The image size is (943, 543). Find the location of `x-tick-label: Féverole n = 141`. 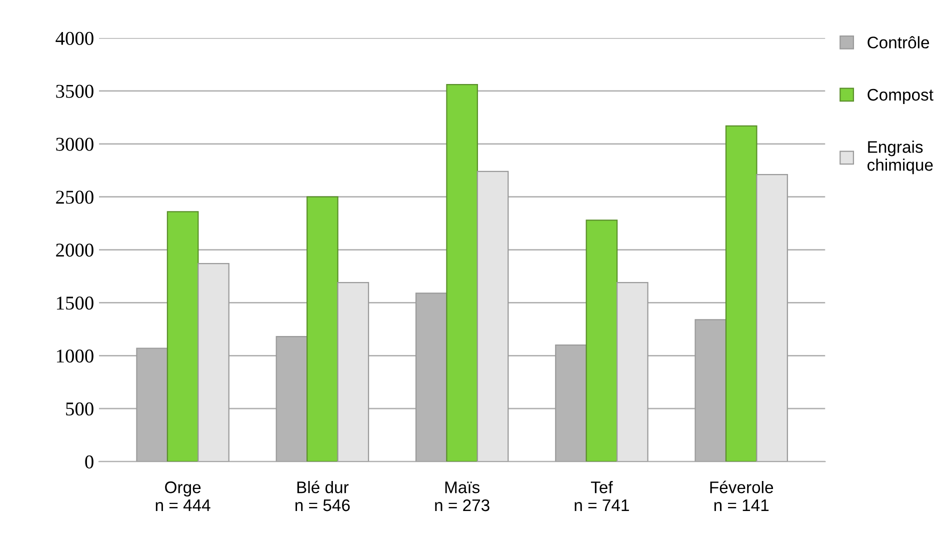

x-tick-label: Féverole n = 141 is located at coordinates (742, 496).